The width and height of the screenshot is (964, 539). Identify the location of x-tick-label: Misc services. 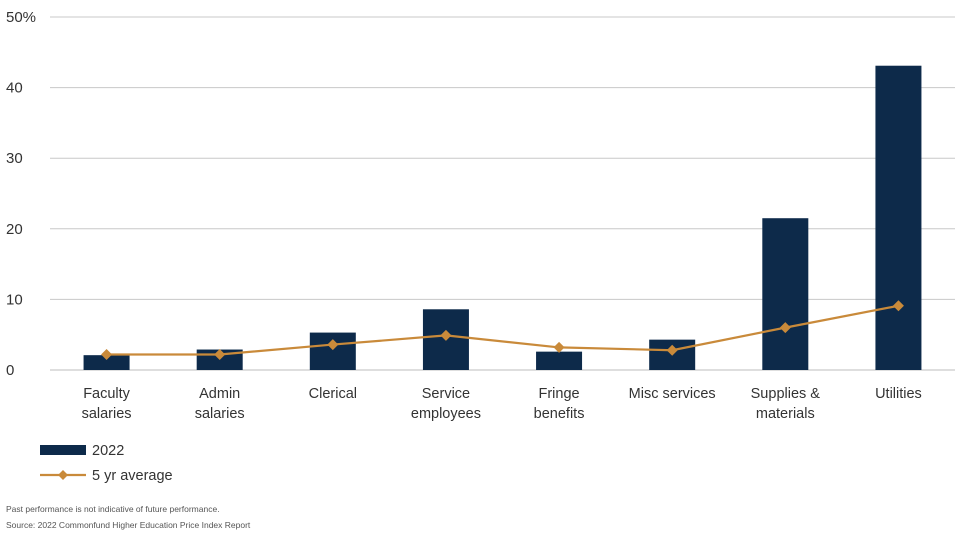
(672, 394).